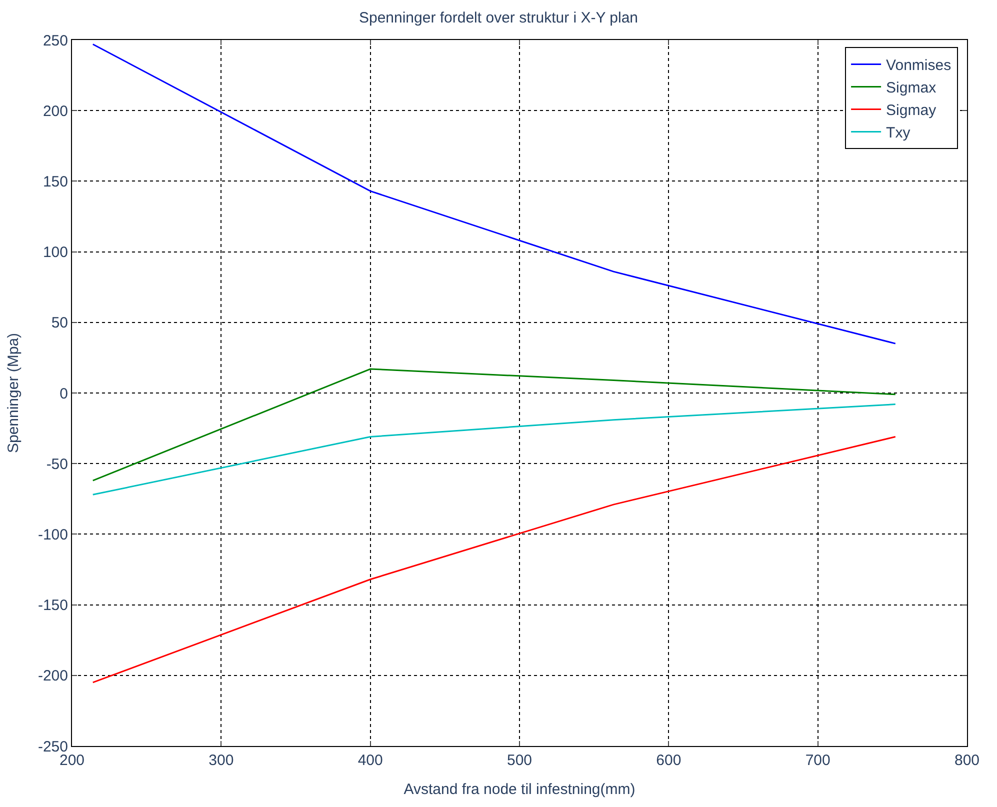  Describe the element at coordinates (498, 18) in the screenshot. I see `chart-title: Spenninger fordelt over struktur i X-Y plan` at that location.